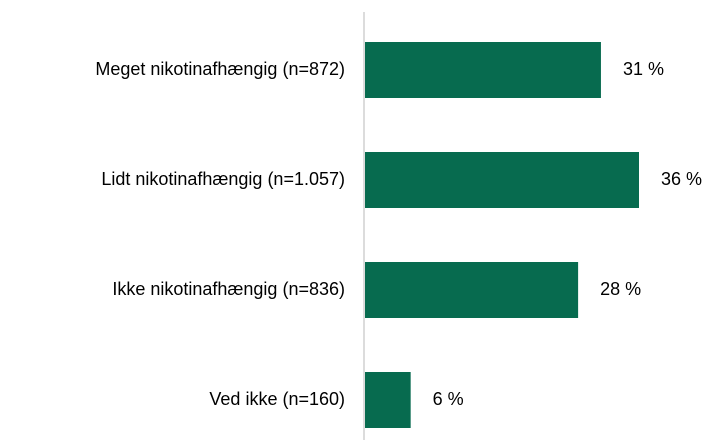  What do you see at coordinates (681, 179) in the screenshot?
I see `value-label: 36 %` at bounding box center [681, 179].